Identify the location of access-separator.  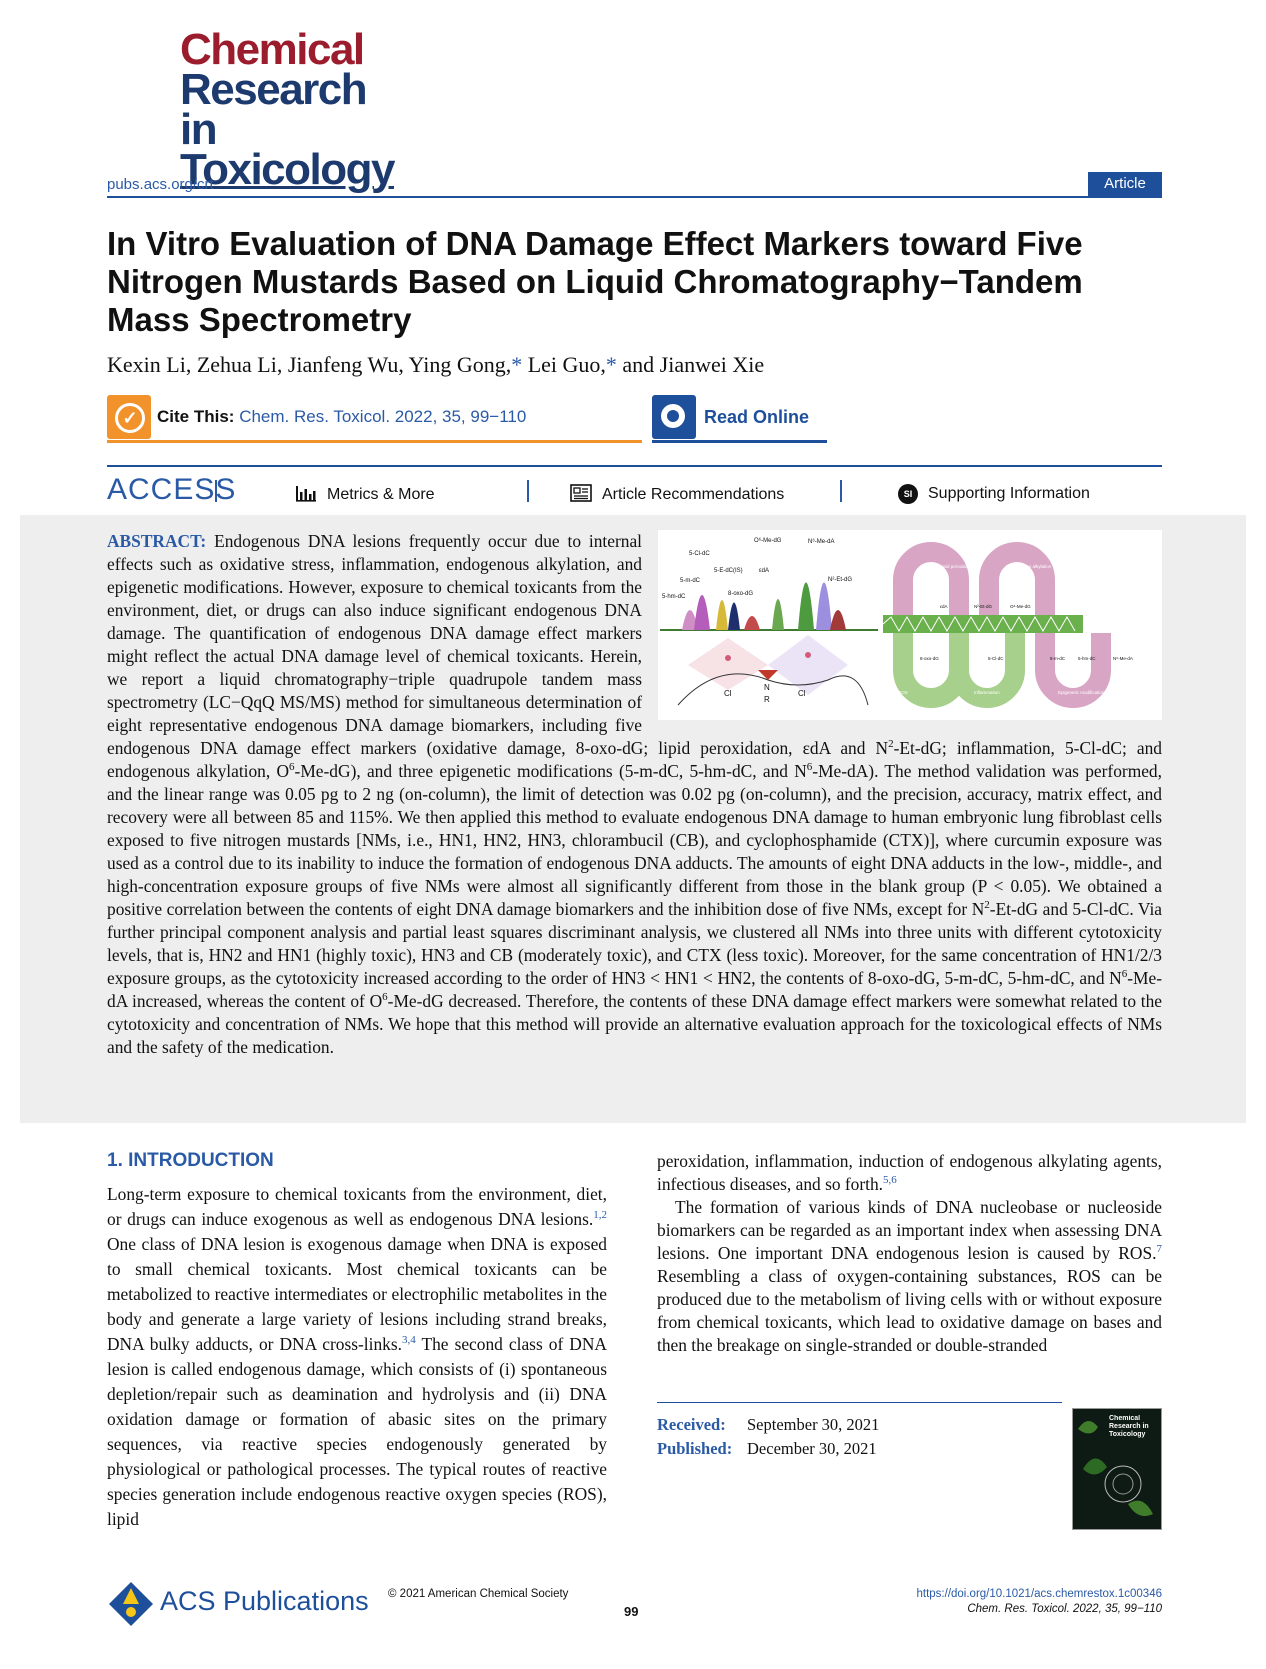
(841, 491).